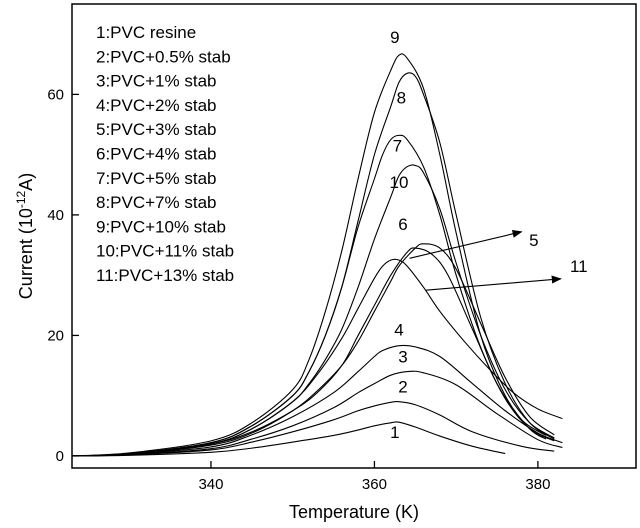 Image resolution: width=640 pixels, height=528 pixels. I want to click on legend-entry-7: 7:PVC+5% stab, so click(156, 178).